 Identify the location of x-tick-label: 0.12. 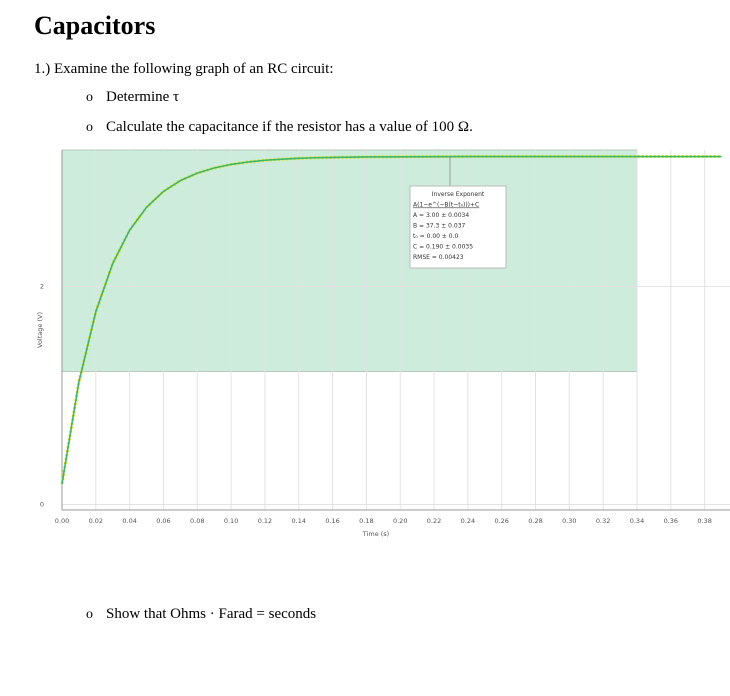
(265, 521).